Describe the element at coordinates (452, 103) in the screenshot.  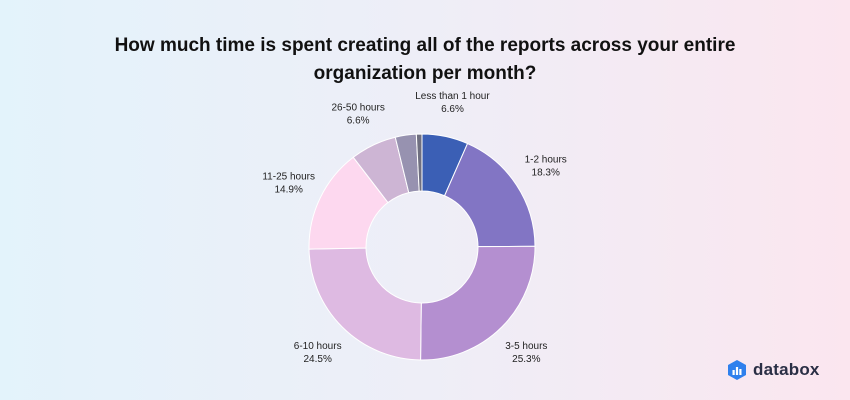
I see `slice-label: Less than 1 hour 6.6%` at that location.